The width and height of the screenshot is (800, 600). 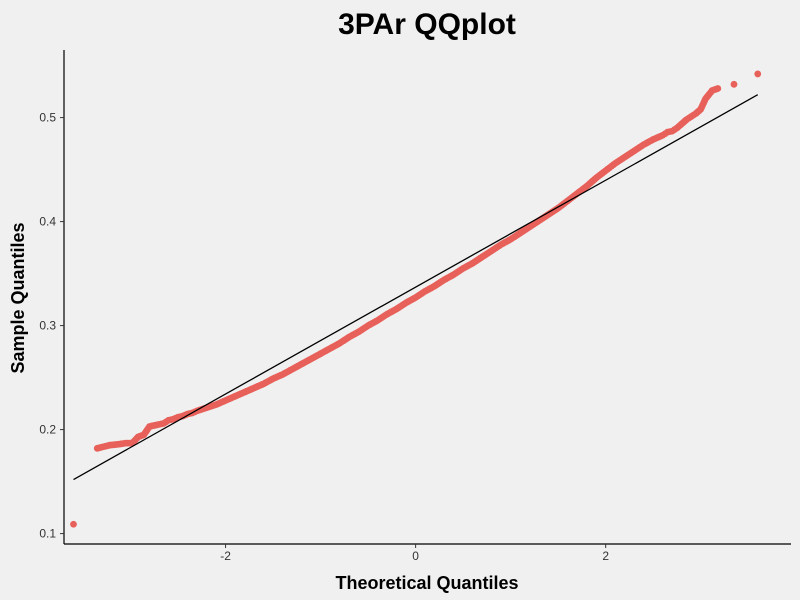 I want to click on x-axis-title: Theoretical Quantiles, so click(x=426, y=583).